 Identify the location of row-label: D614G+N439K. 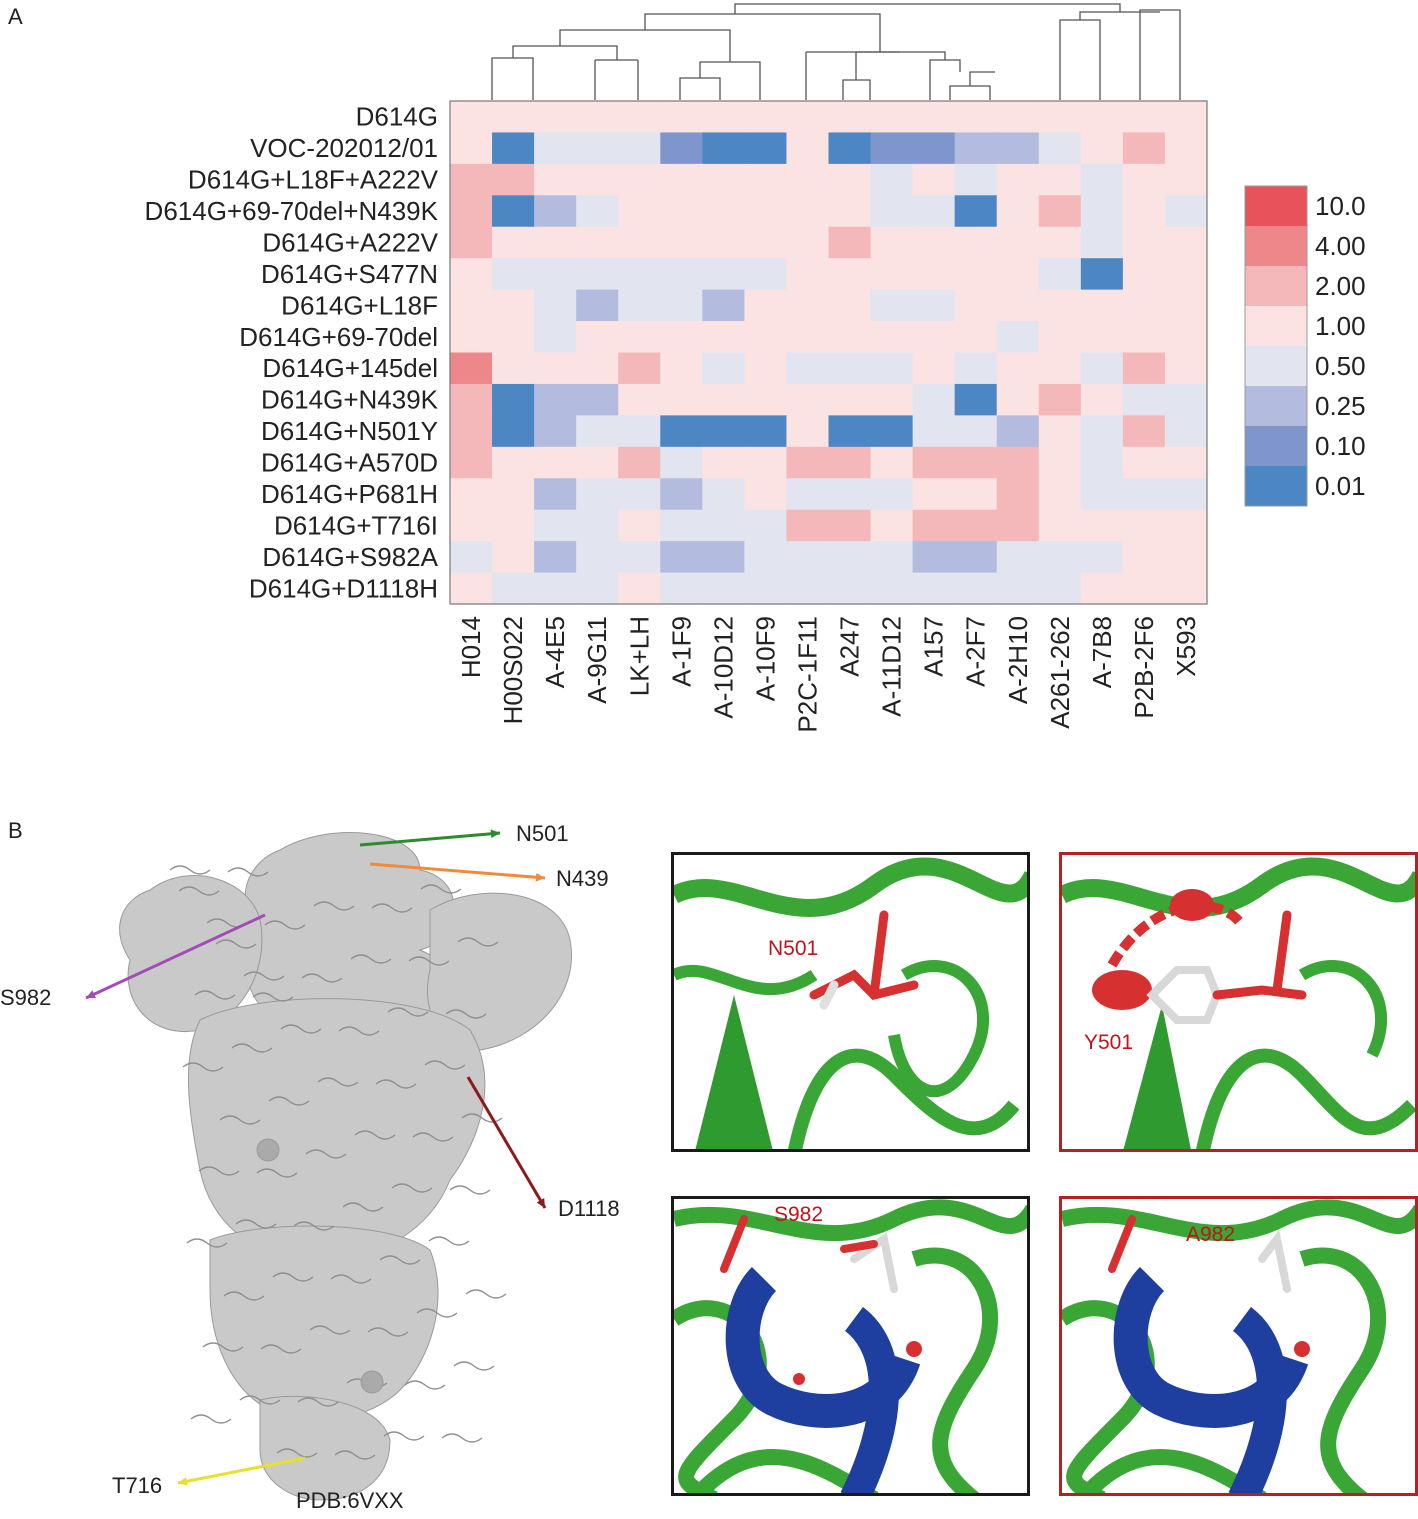
(350, 400).